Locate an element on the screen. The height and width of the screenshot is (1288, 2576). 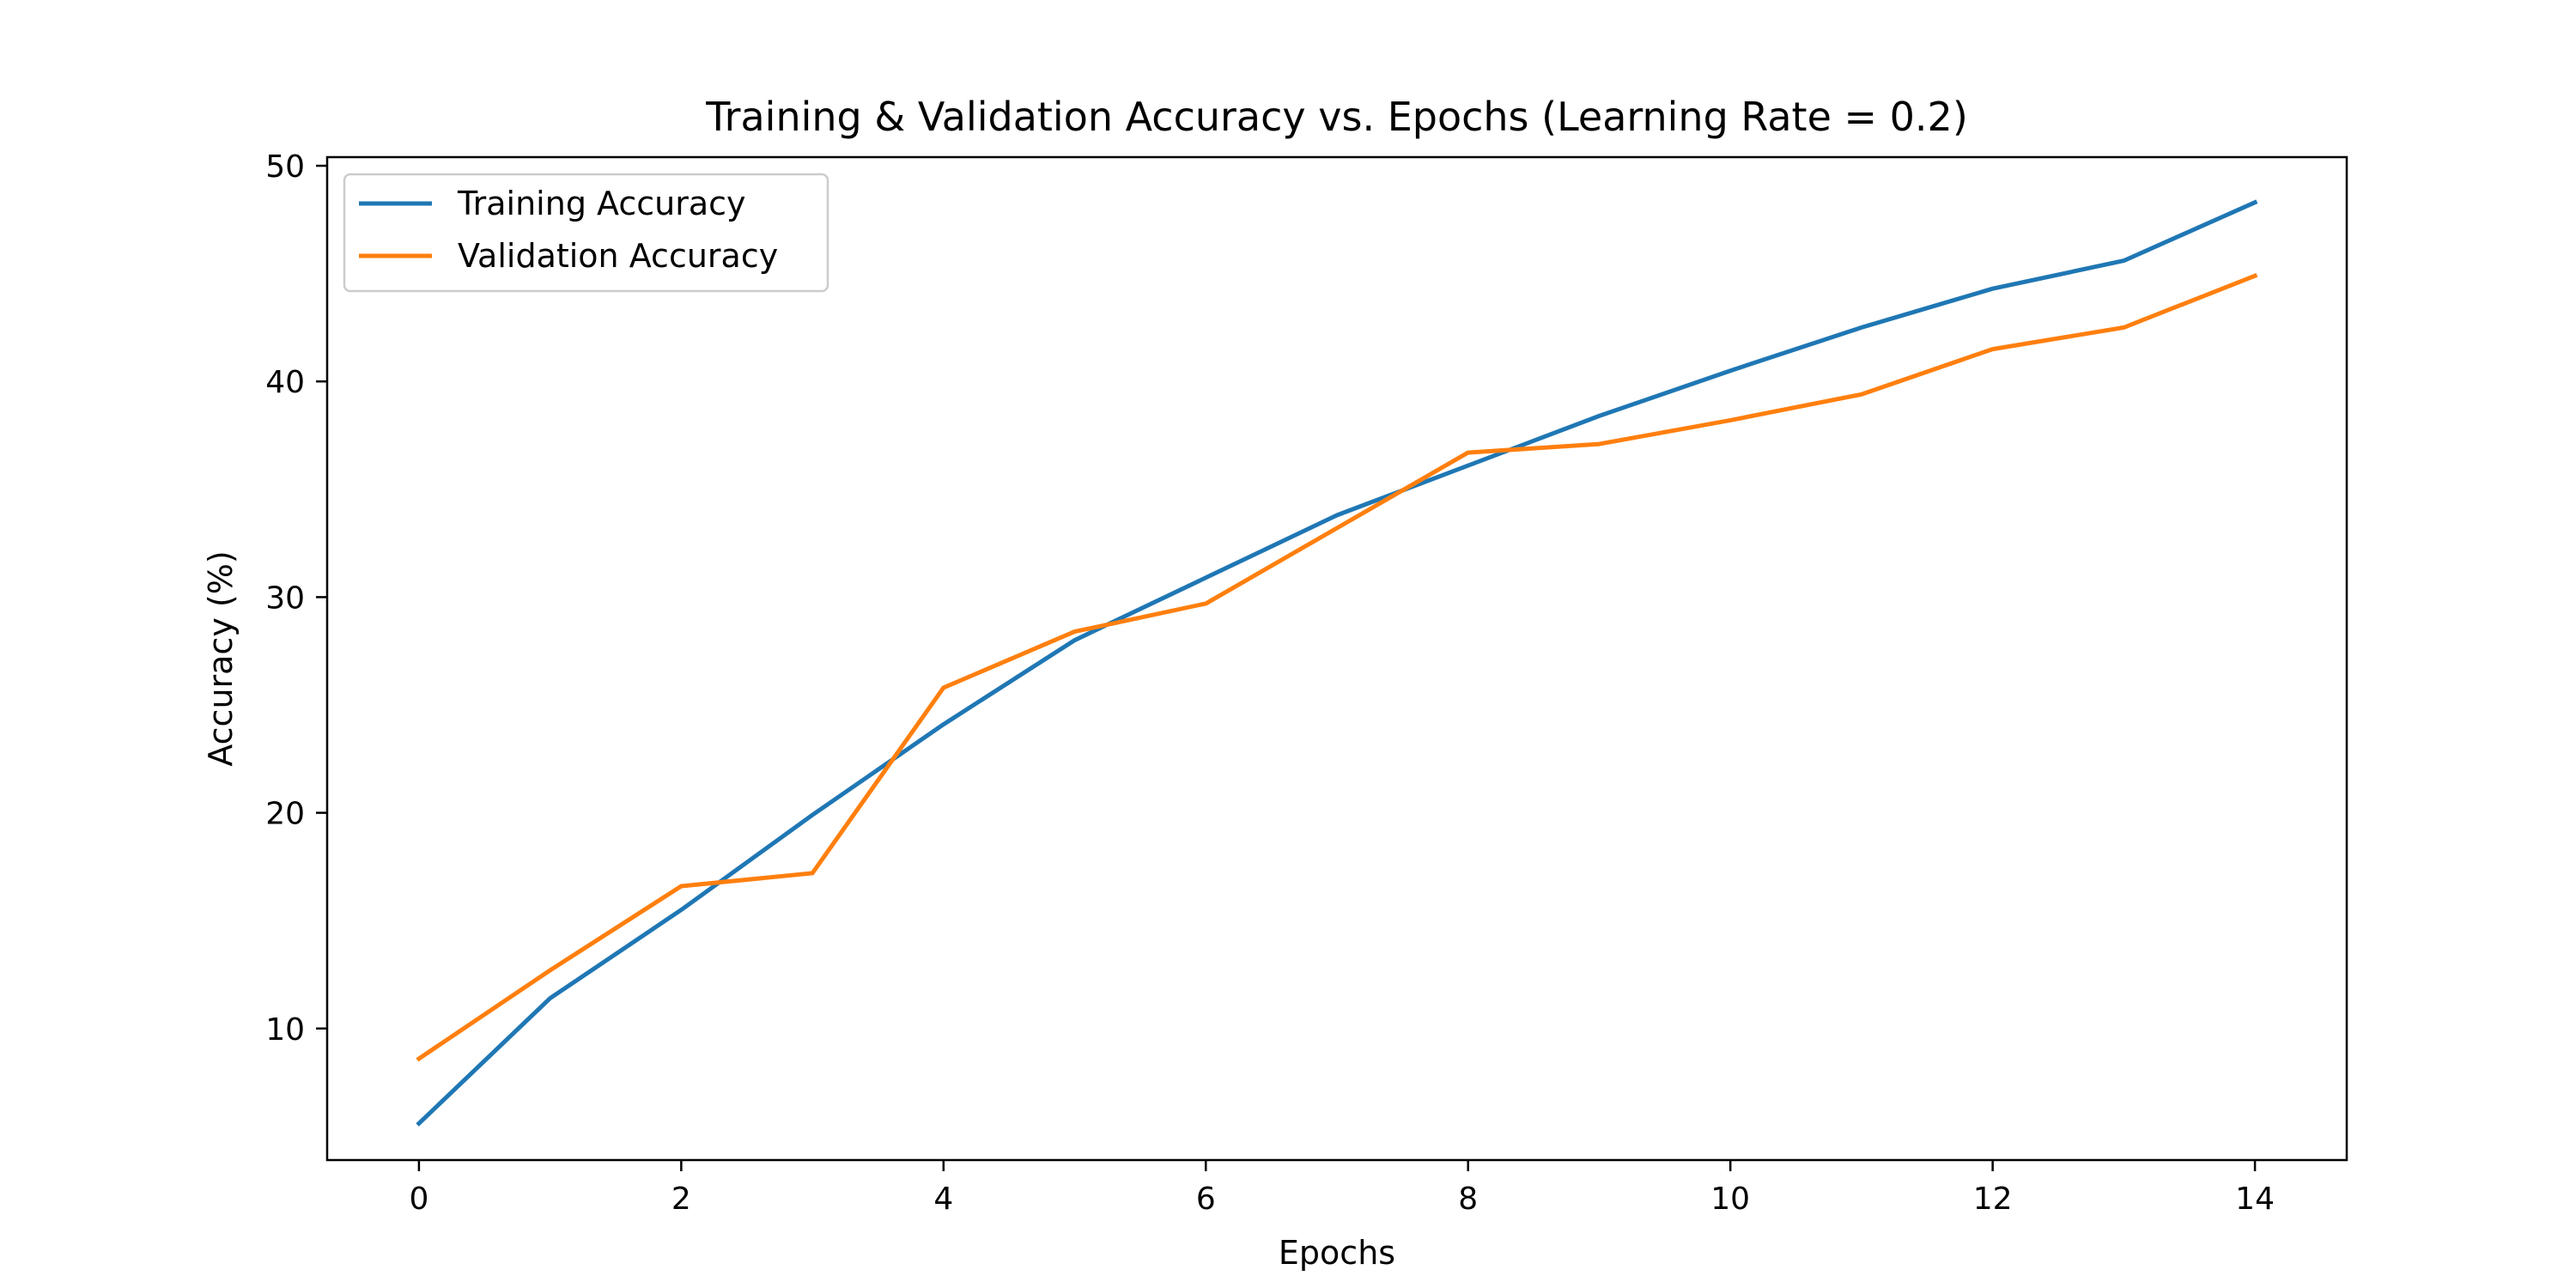
legend: Training Accuracy Validation Accuracy is located at coordinates (586, 233).